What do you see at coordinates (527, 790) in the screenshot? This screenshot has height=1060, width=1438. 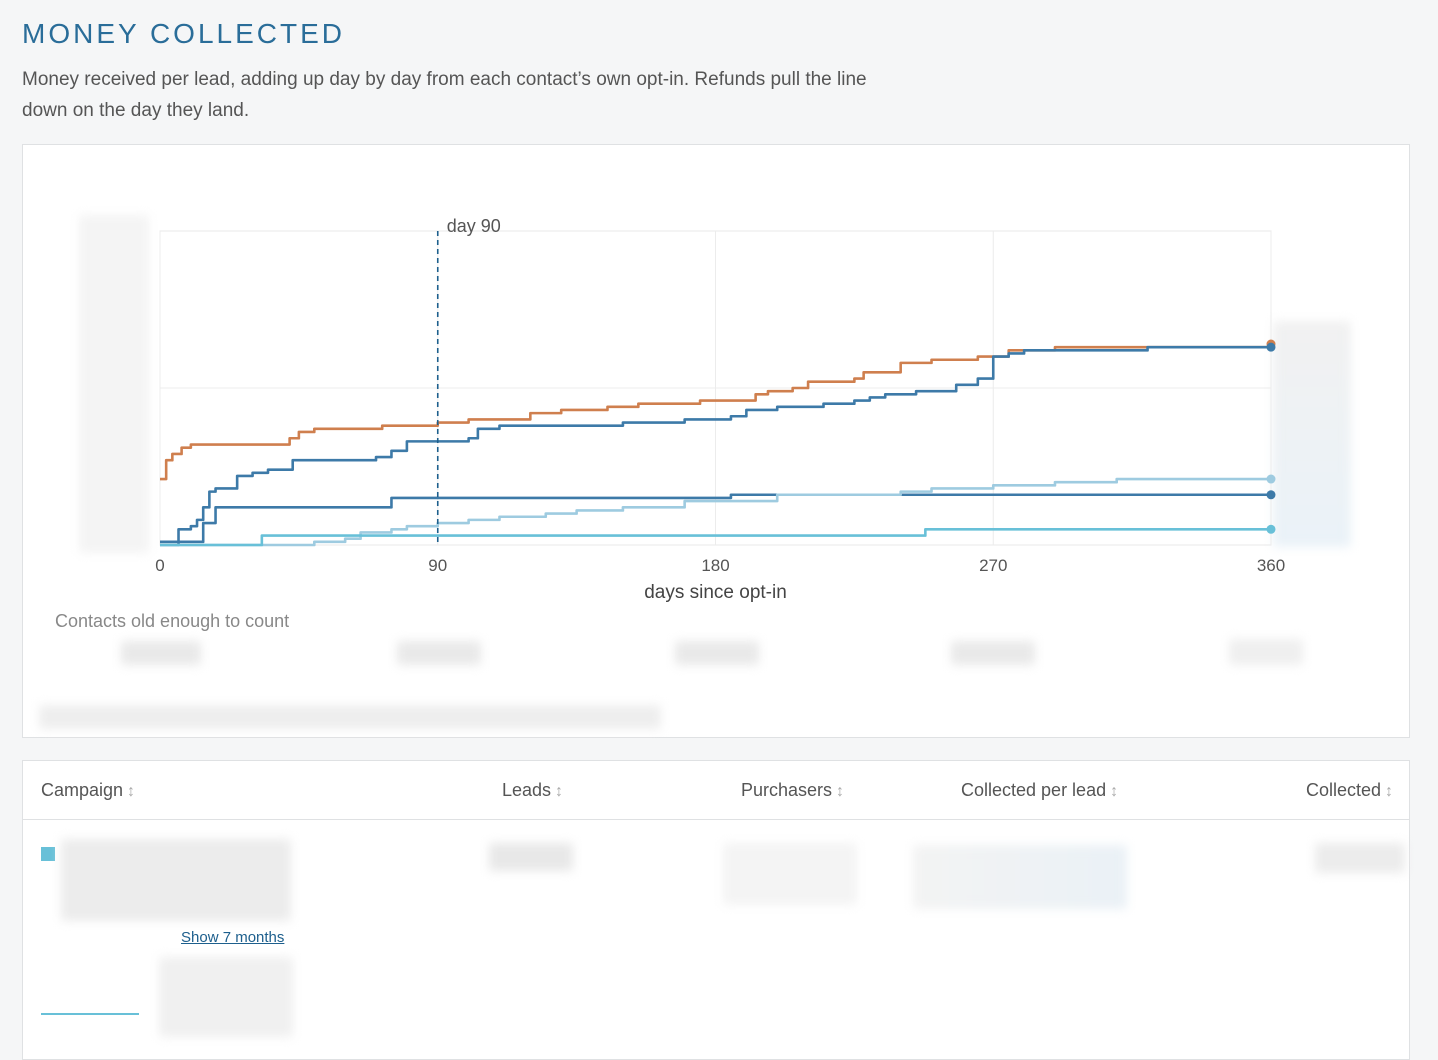 I see `column-header-label: Leads` at bounding box center [527, 790].